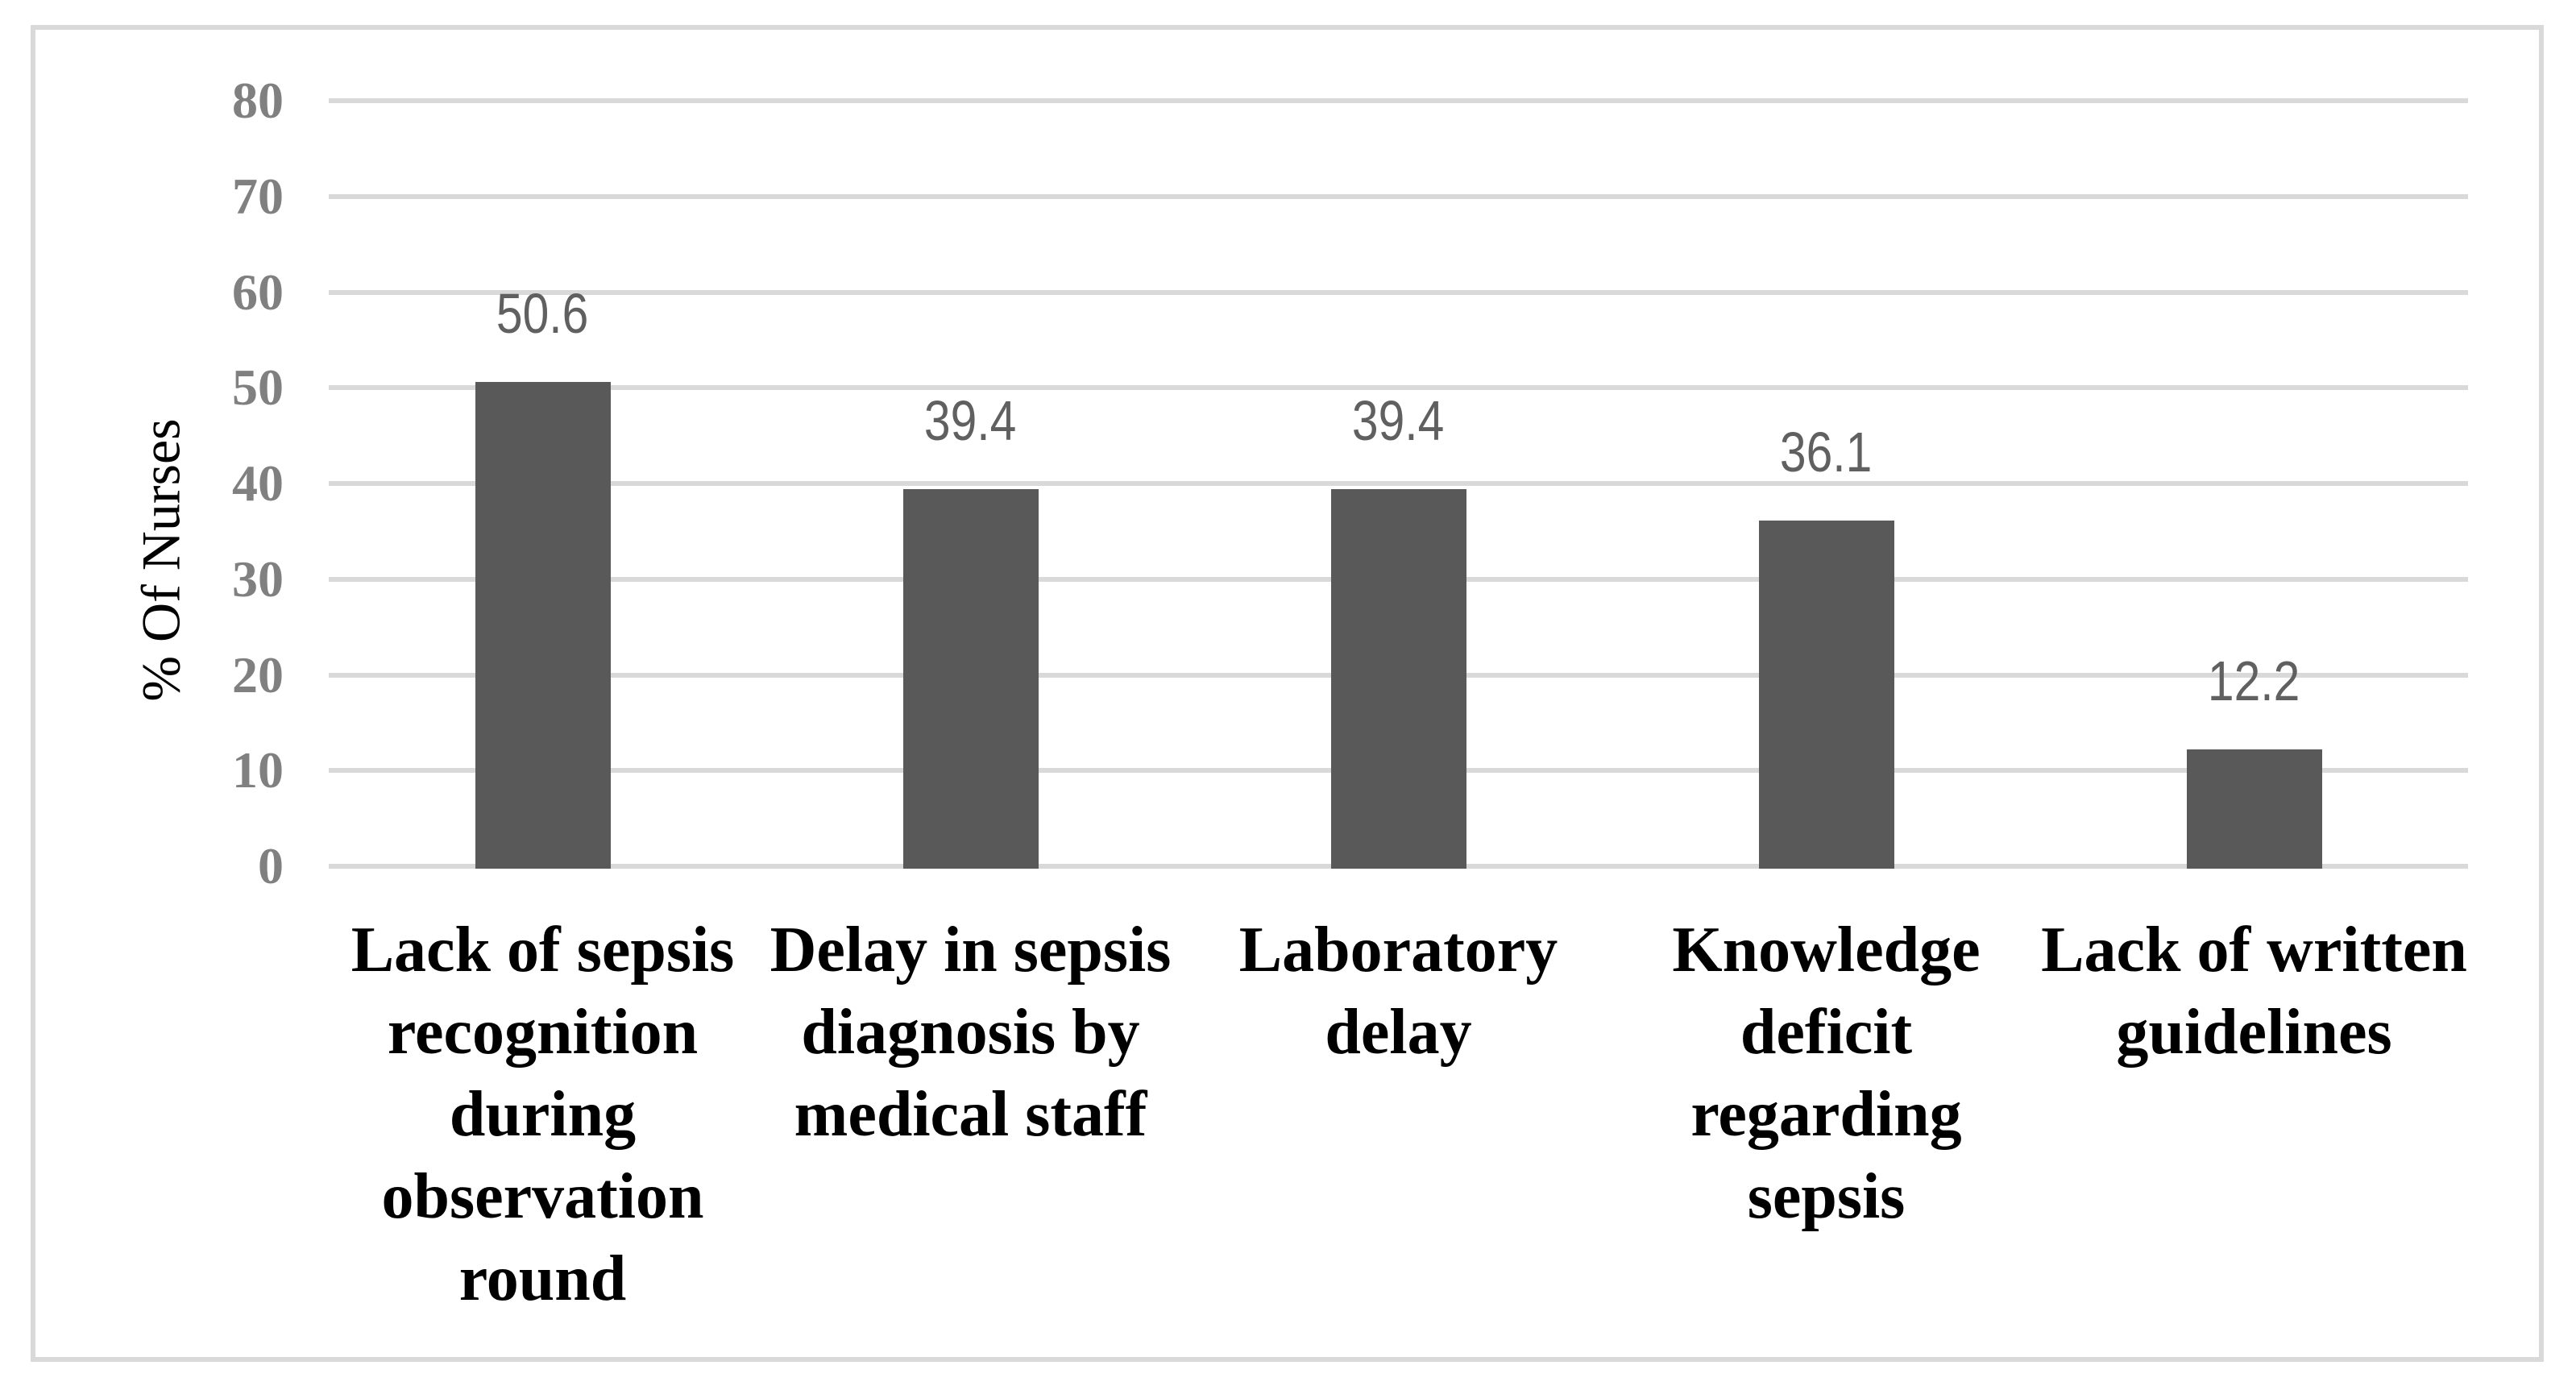  What do you see at coordinates (2254, 681) in the screenshot?
I see `bar-value-label: 12.2` at bounding box center [2254, 681].